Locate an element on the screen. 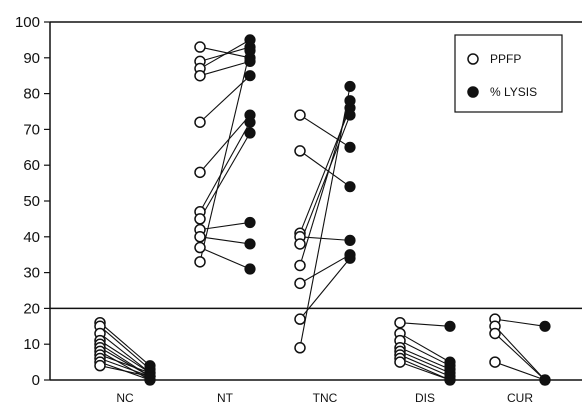  y-tick-label: 100 is located at coordinates (27, 22).